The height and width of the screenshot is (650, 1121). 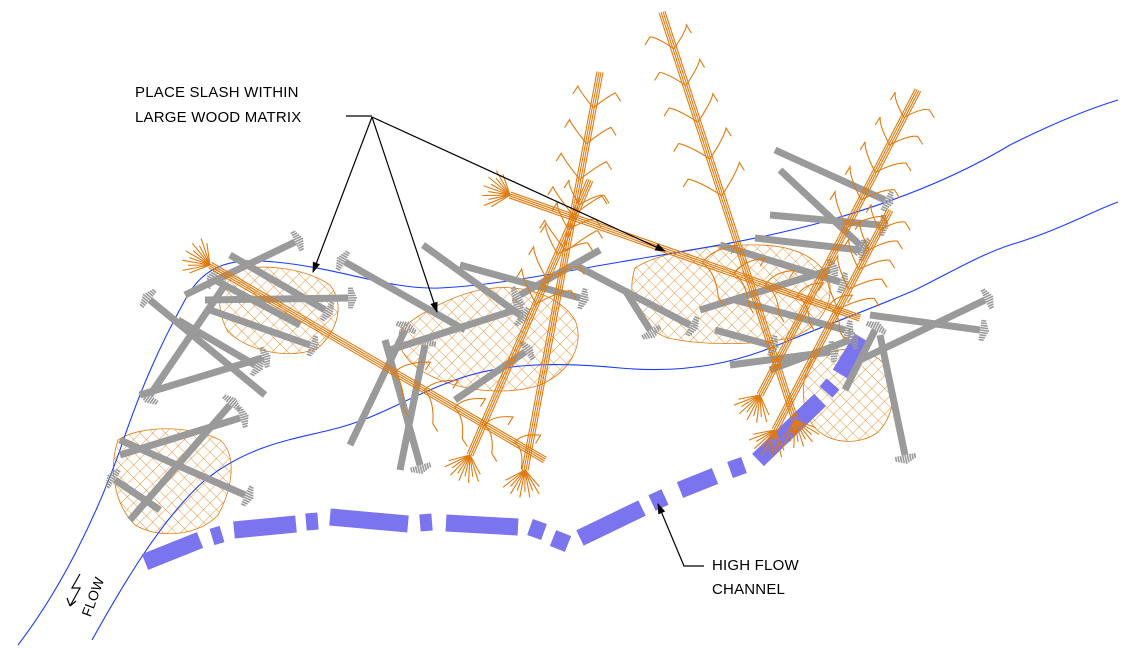 I want to click on channel-leader, so click(x=680, y=535).